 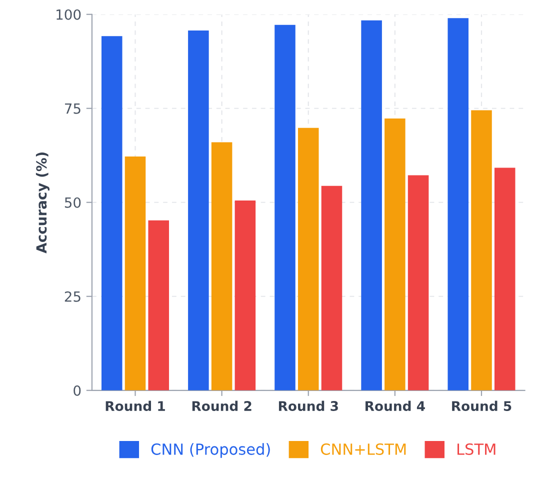 I want to click on y-tick-label: 50, so click(x=72, y=202).